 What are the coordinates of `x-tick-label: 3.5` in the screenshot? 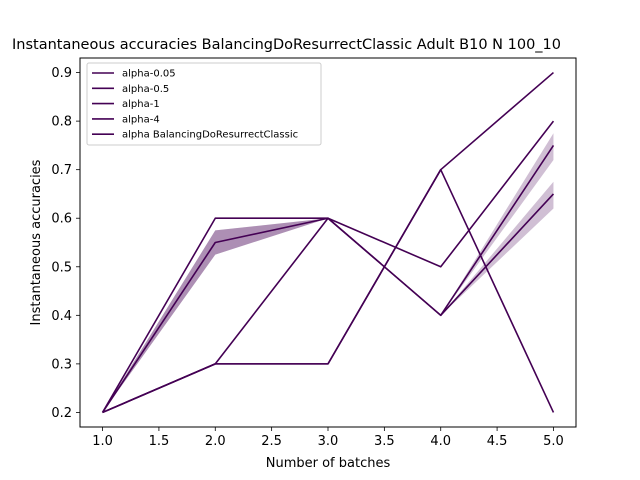 It's located at (384, 441).